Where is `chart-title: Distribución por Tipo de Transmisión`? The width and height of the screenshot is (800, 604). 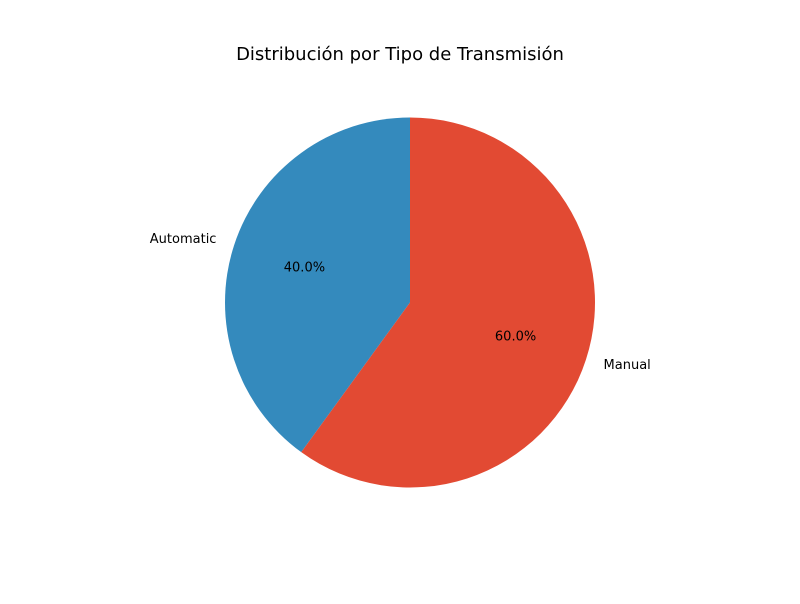 chart-title: Distribución por Tipo de Transmisión is located at coordinates (400, 54).